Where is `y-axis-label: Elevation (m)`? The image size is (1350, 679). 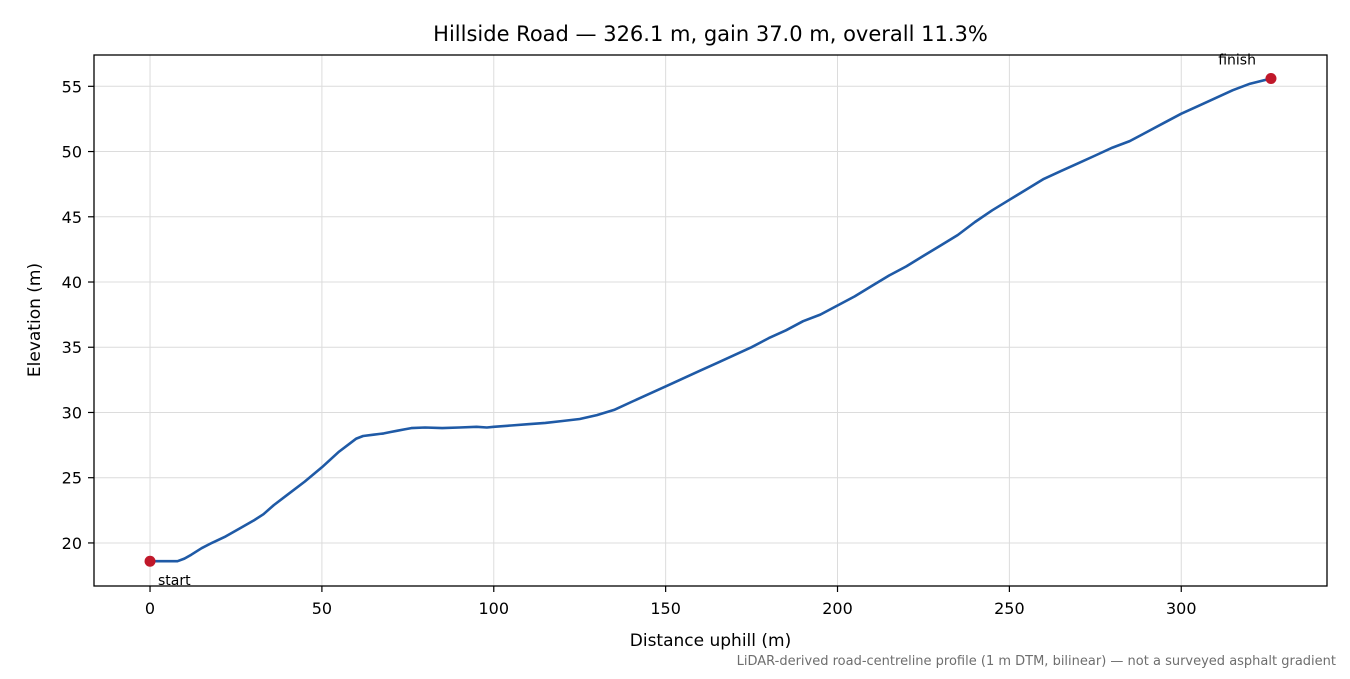
y-axis-label: Elevation (m) is located at coordinates (35, 320).